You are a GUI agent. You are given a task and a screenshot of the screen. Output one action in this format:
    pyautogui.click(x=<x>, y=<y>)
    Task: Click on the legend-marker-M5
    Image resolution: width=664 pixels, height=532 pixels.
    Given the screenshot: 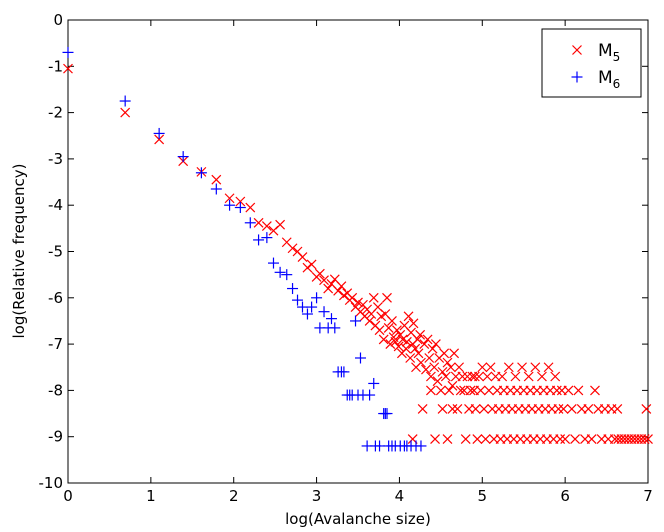 What is the action you would take?
    pyautogui.click(x=577, y=50)
    